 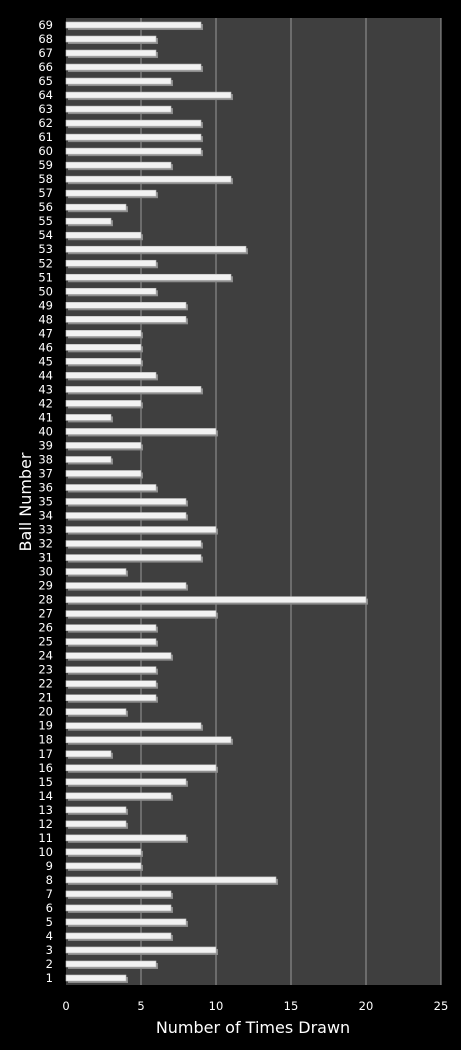 What do you see at coordinates (49, 894) in the screenshot?
I see `y-tick-label: 7` at bounding box center [49, 894].